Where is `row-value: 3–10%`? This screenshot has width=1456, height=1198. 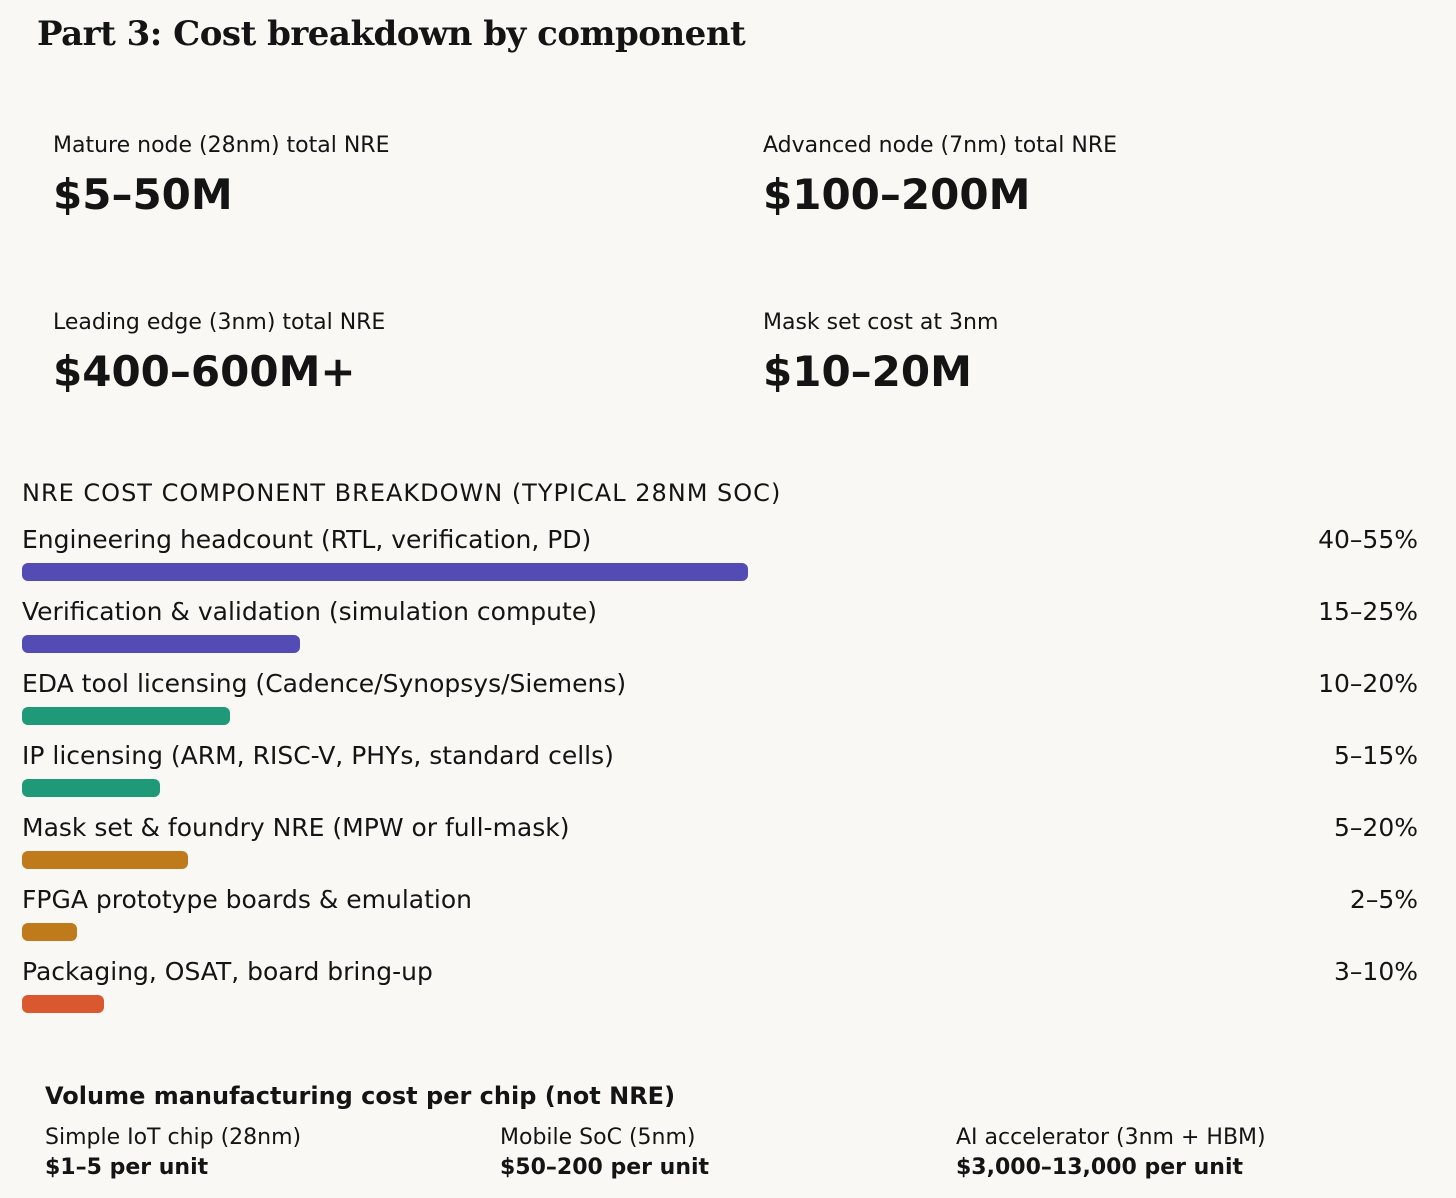 row-value: 3–10% is located at coordinates (1376, 971).